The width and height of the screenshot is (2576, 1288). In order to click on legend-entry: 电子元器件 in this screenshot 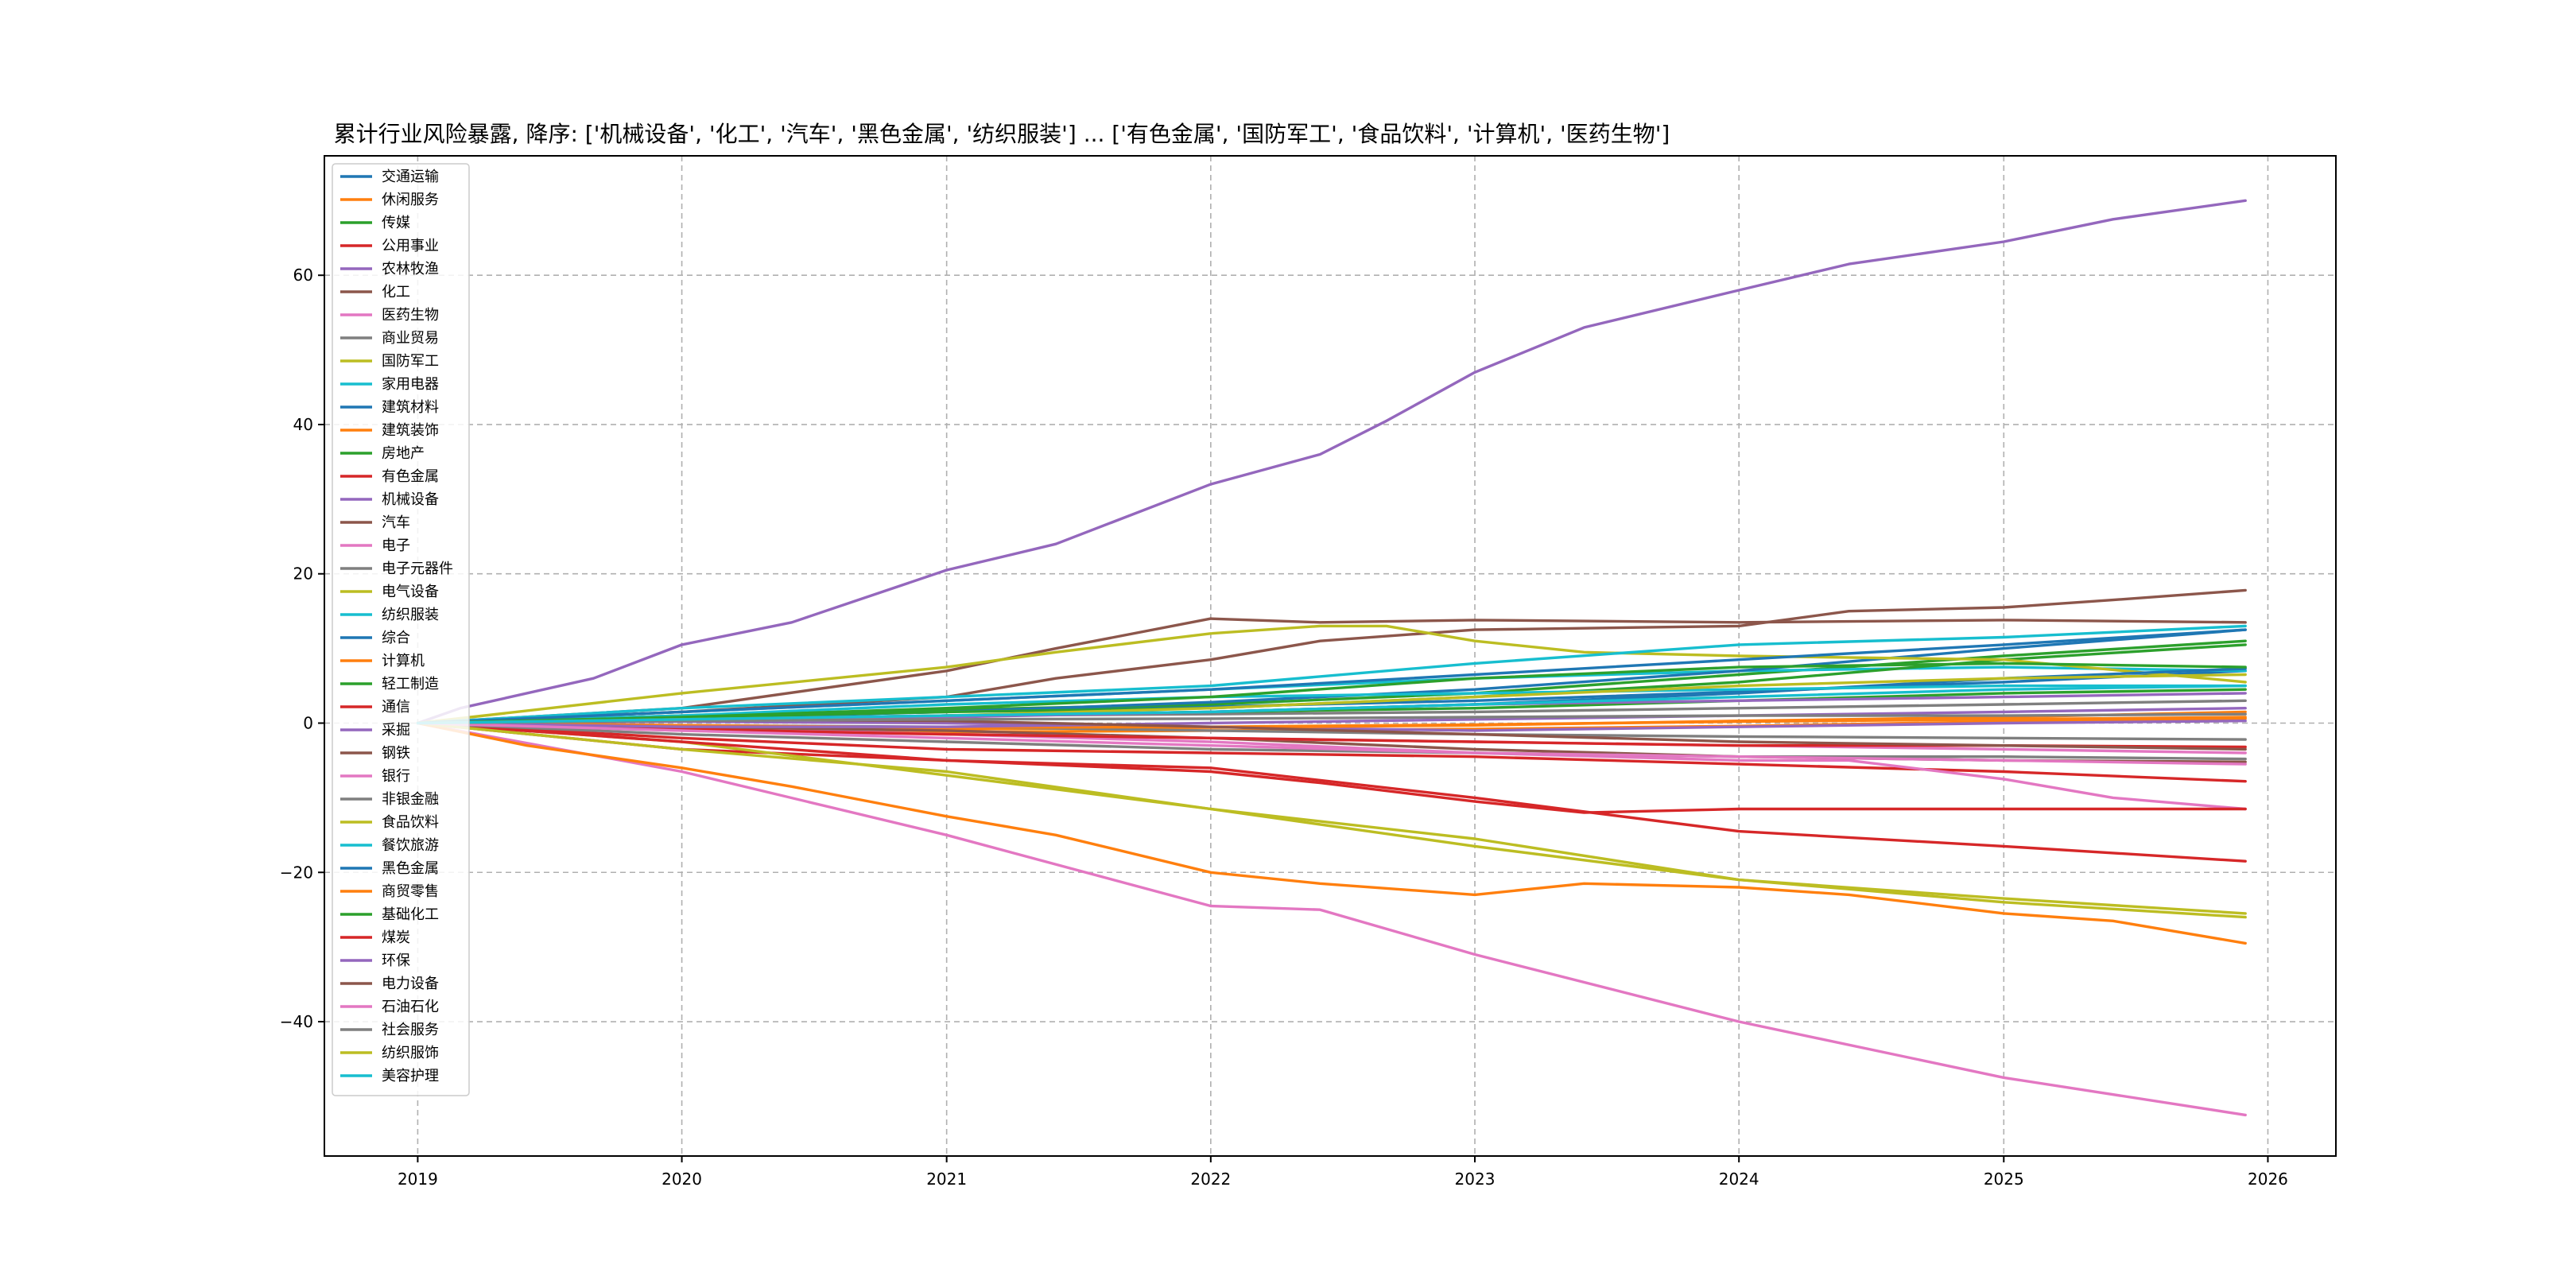, I will do `click(396, 569)`.